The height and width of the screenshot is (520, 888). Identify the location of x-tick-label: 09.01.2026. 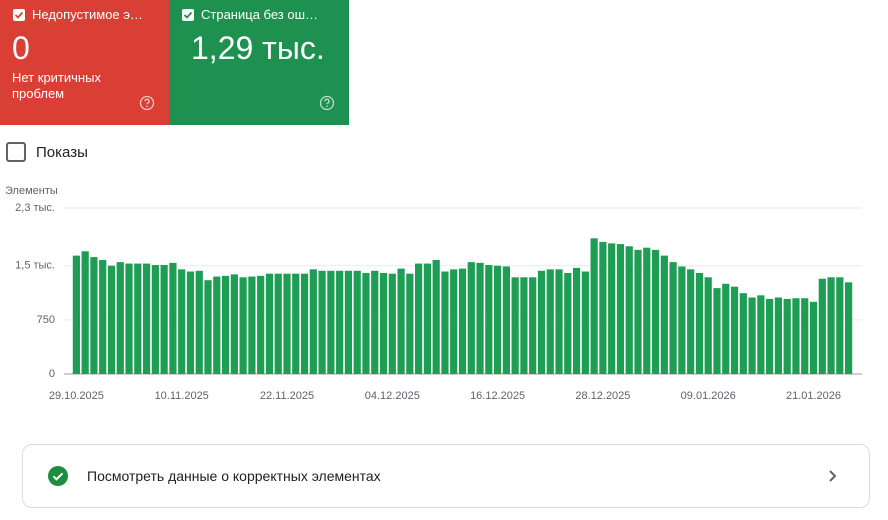
(708, 396).